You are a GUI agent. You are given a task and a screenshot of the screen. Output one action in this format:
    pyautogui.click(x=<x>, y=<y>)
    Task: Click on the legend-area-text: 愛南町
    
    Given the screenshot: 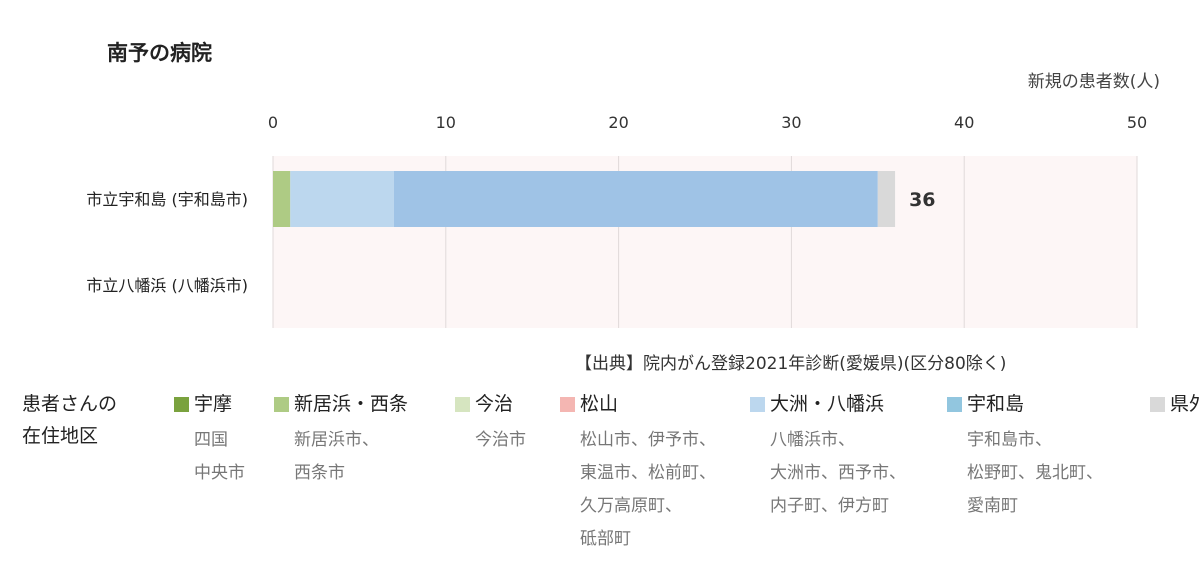 What is the action you would take?
    pyautogui.click(x=992, y=506)
    